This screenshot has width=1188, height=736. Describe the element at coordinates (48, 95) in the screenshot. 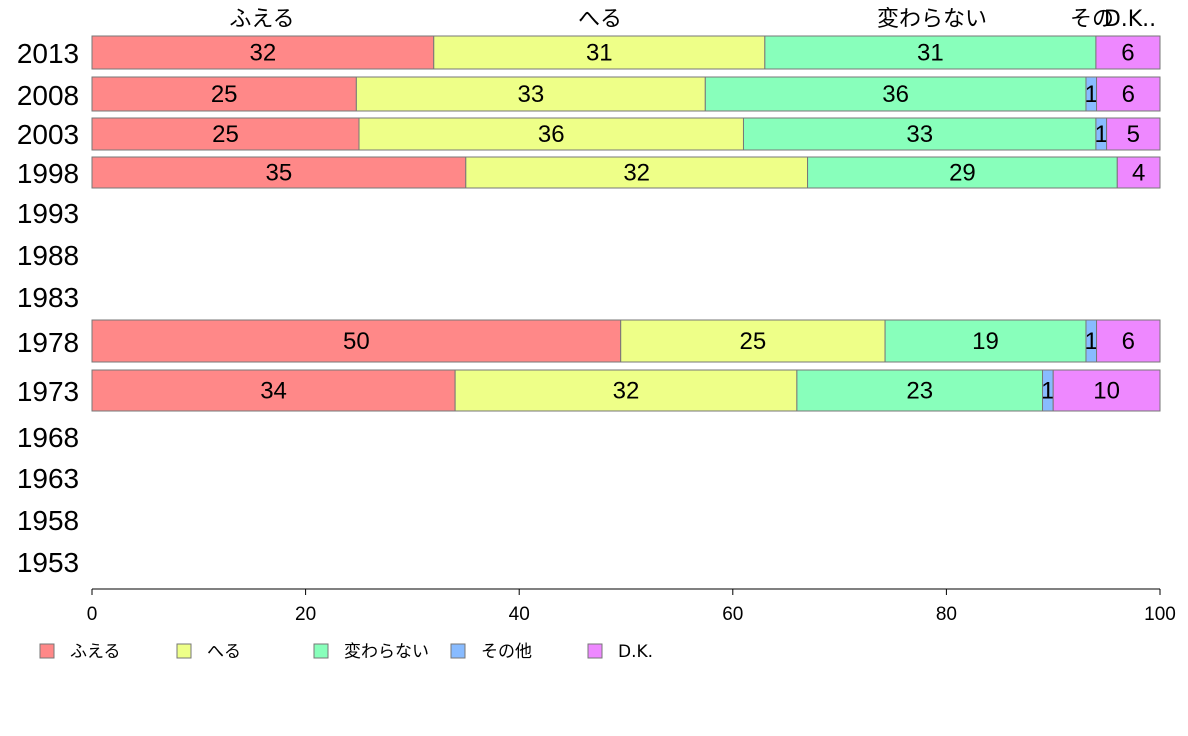

I see `year-label: 2008` at that location.